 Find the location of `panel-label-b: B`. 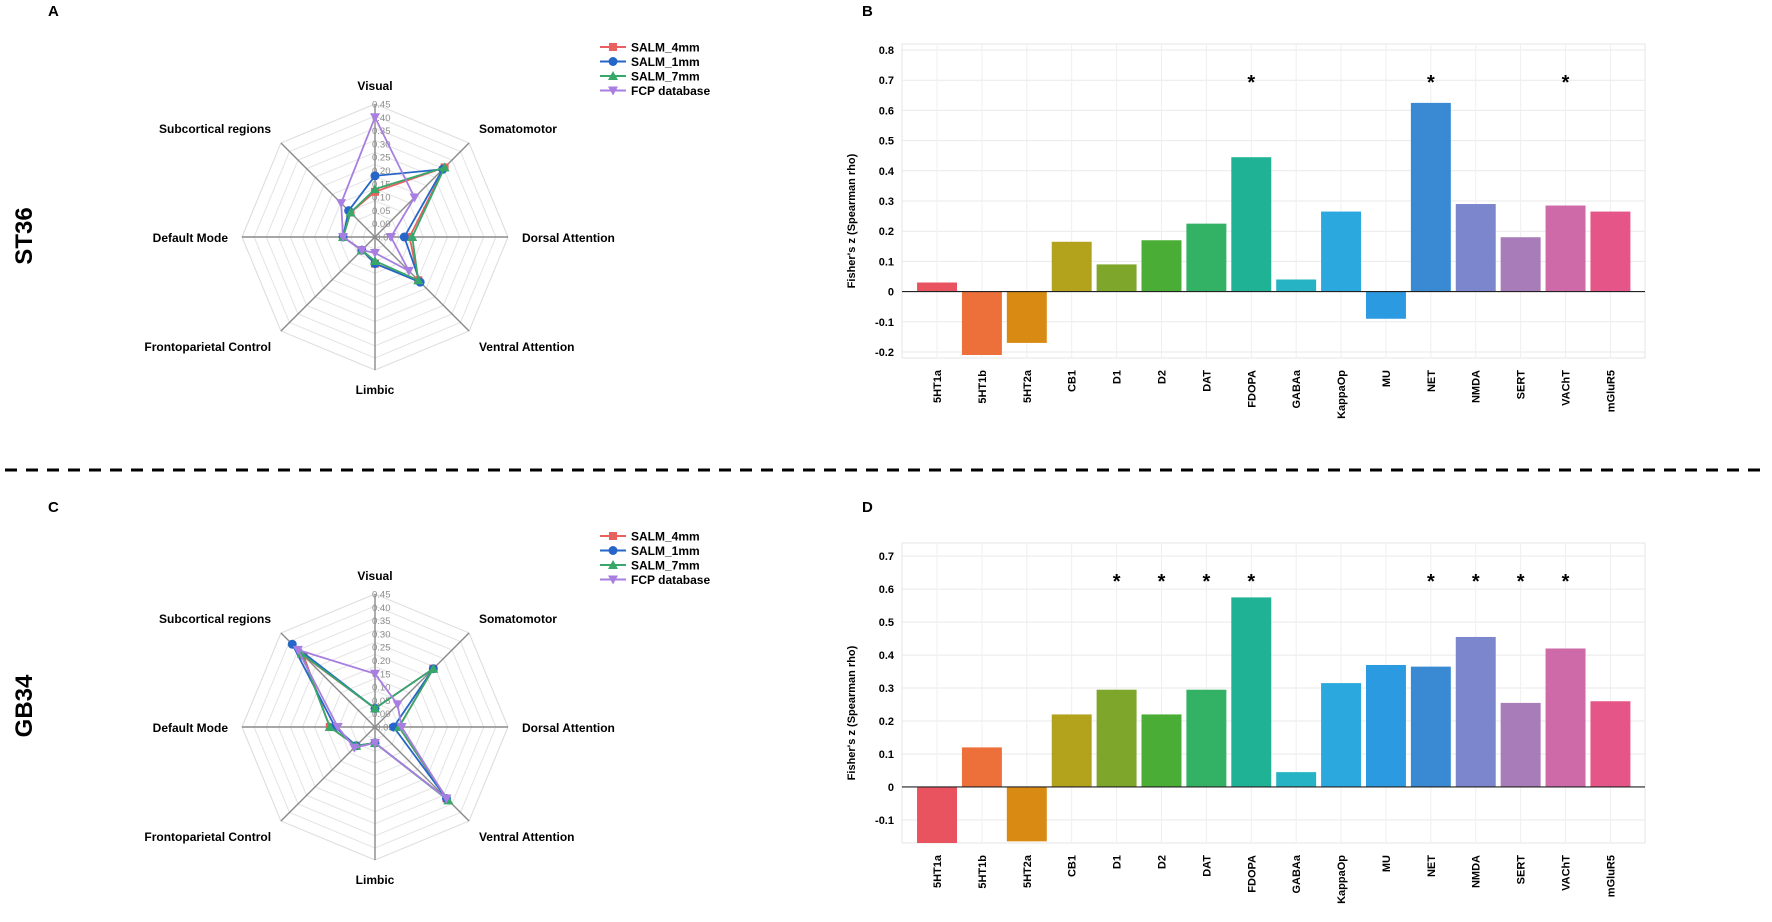

panel-label-b: B is located at coordinates (867, 11).